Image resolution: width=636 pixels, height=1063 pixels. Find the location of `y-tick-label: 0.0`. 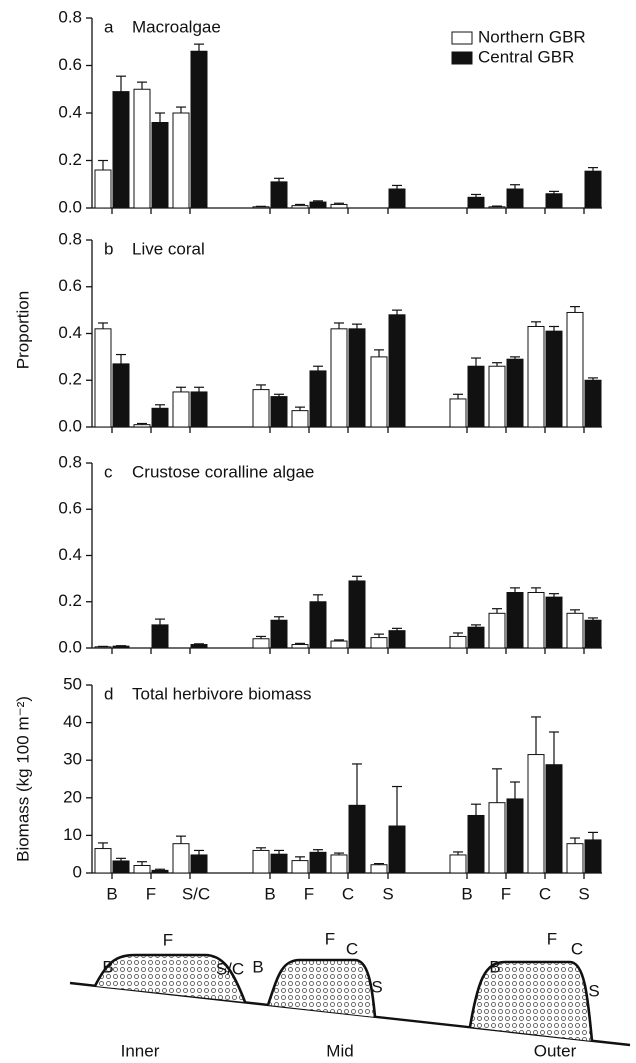

y-tick-label: 0.0 is located at coordinates (70, 206).